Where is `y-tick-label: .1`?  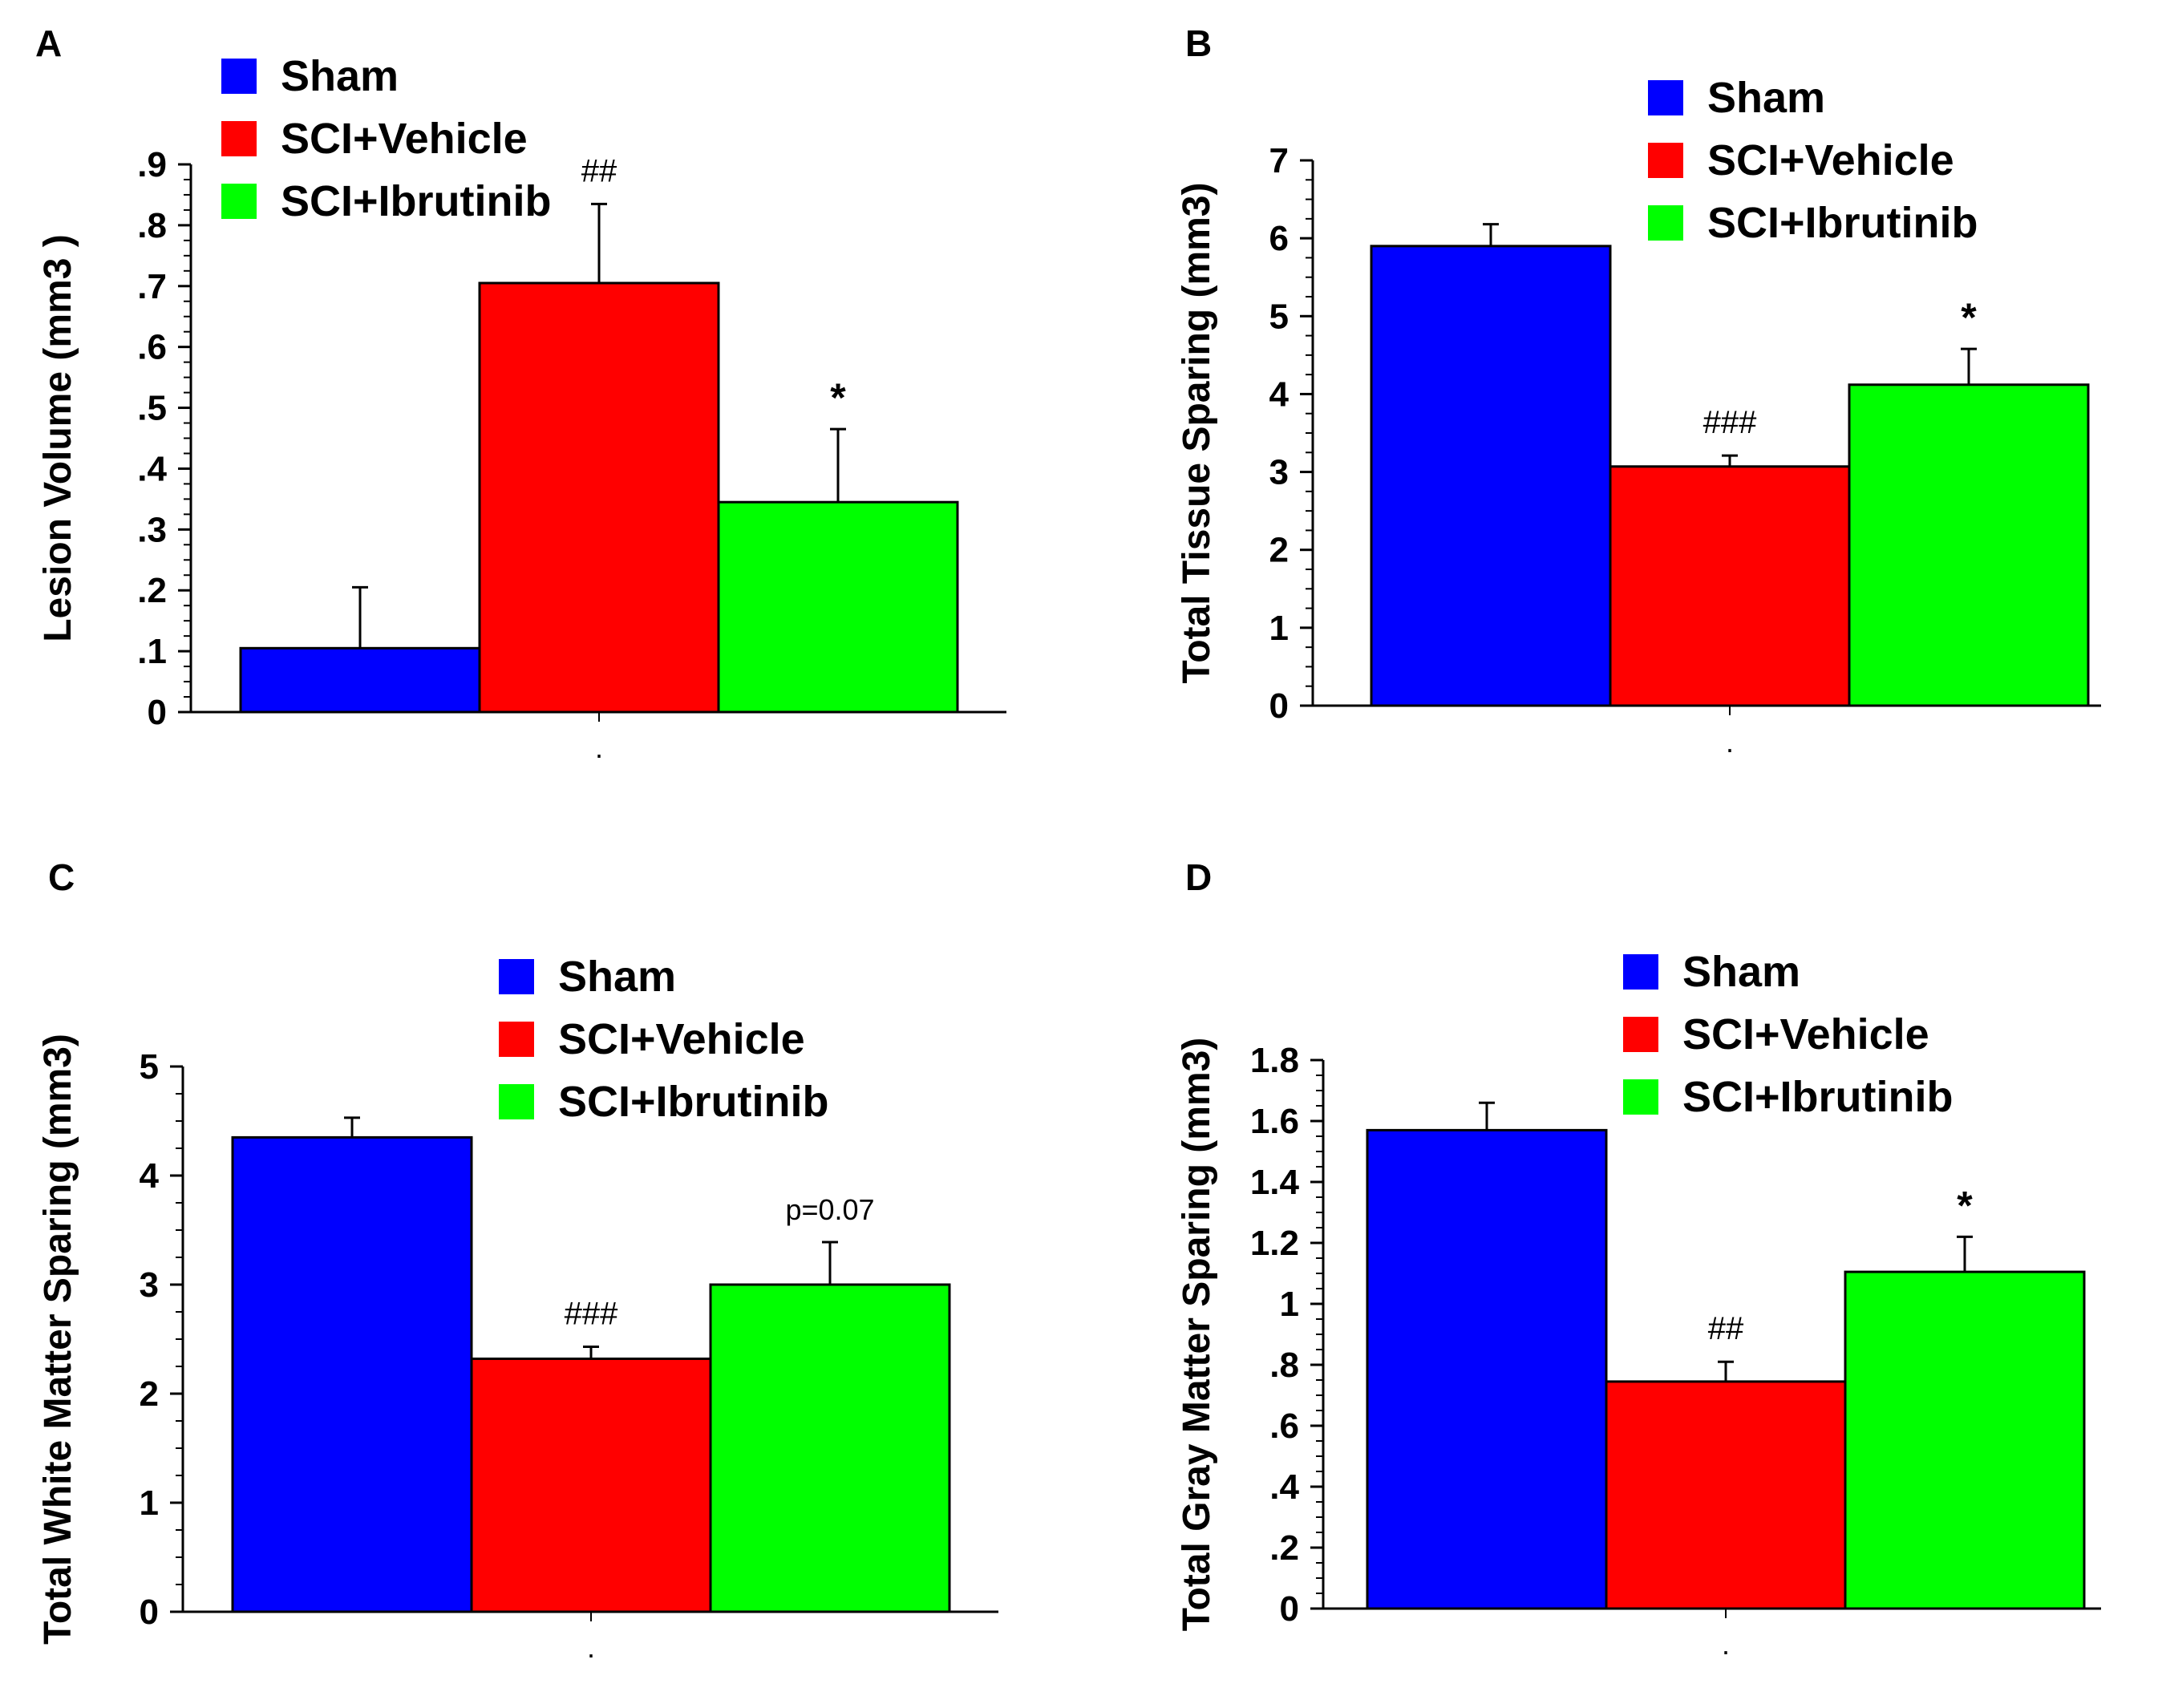 y-tick-label: .1 is located at coordinates (152, 651).